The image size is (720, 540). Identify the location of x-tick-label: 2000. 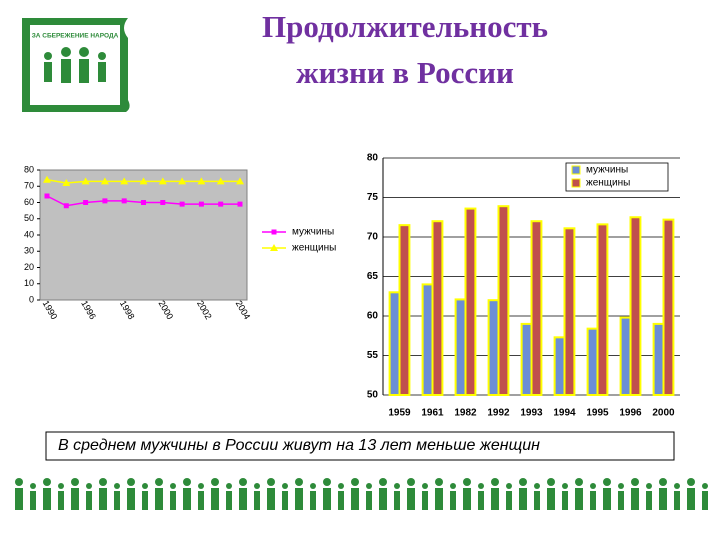
(663, 413).